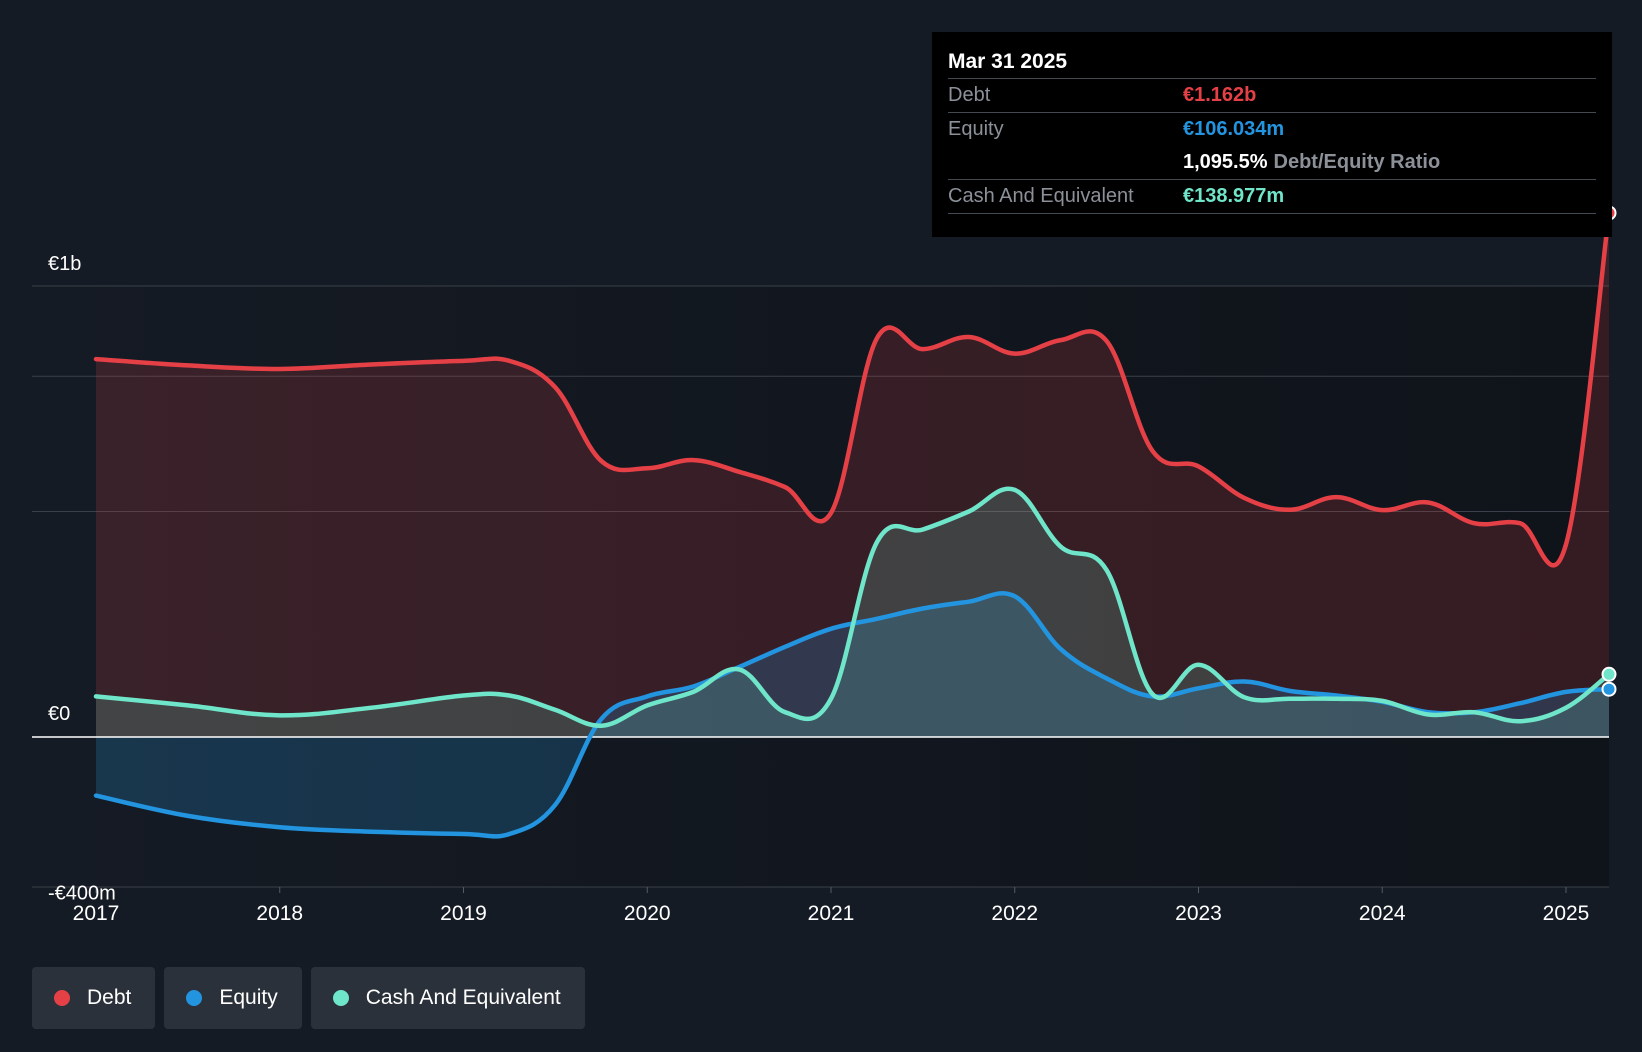 The image size is (1642, 1052). I want to click on tooltip-equity-row: Equity €106.034m, so click(1272, 129).